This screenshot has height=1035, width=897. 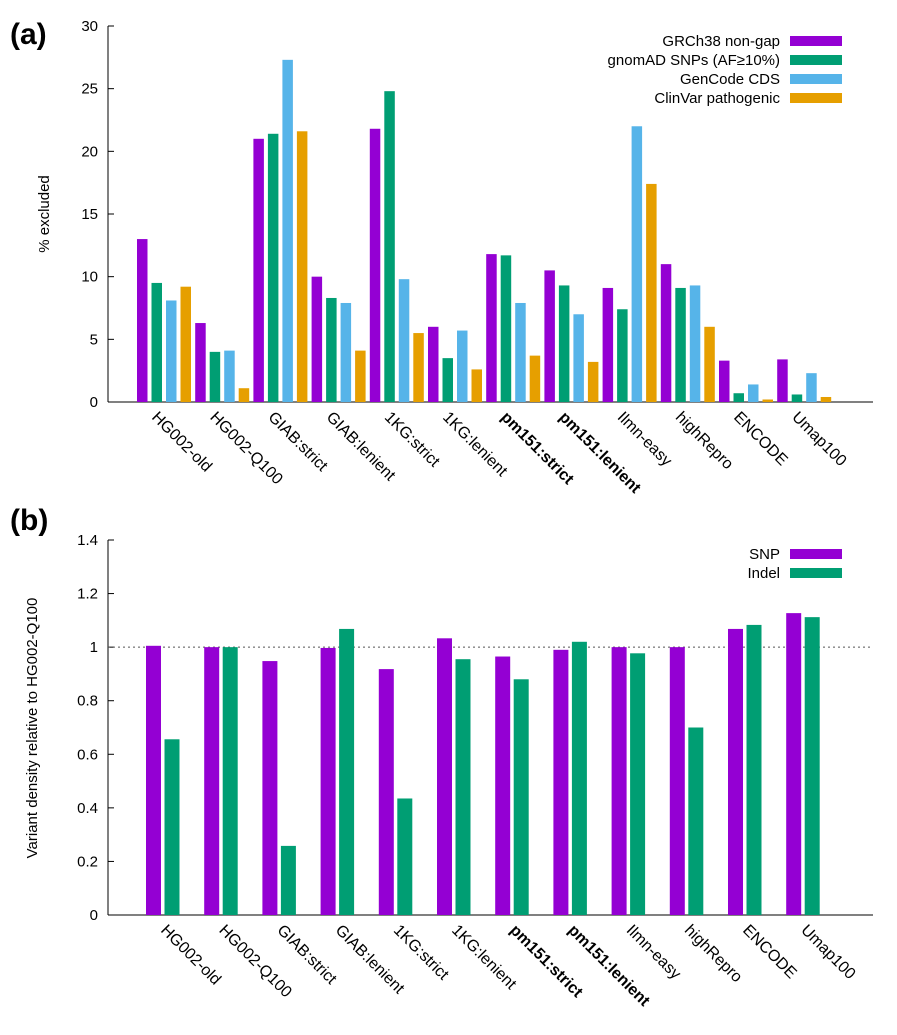 I want to click on panel-b-bar-giab-lenient-indel, so click(x=347, y=771).